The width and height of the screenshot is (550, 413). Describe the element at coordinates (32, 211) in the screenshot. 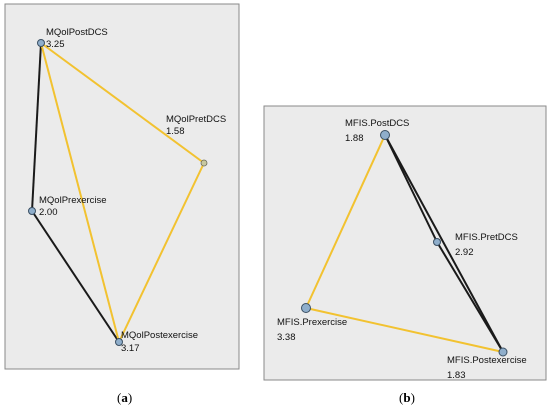

I see `node-a-prexercise` at that location.